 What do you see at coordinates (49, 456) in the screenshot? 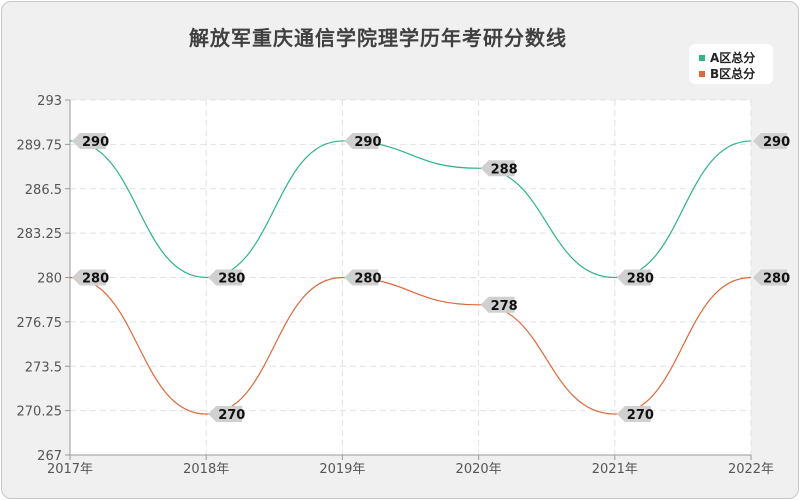
I see `y-tick-label: 267` at bounding box center [49, 456].